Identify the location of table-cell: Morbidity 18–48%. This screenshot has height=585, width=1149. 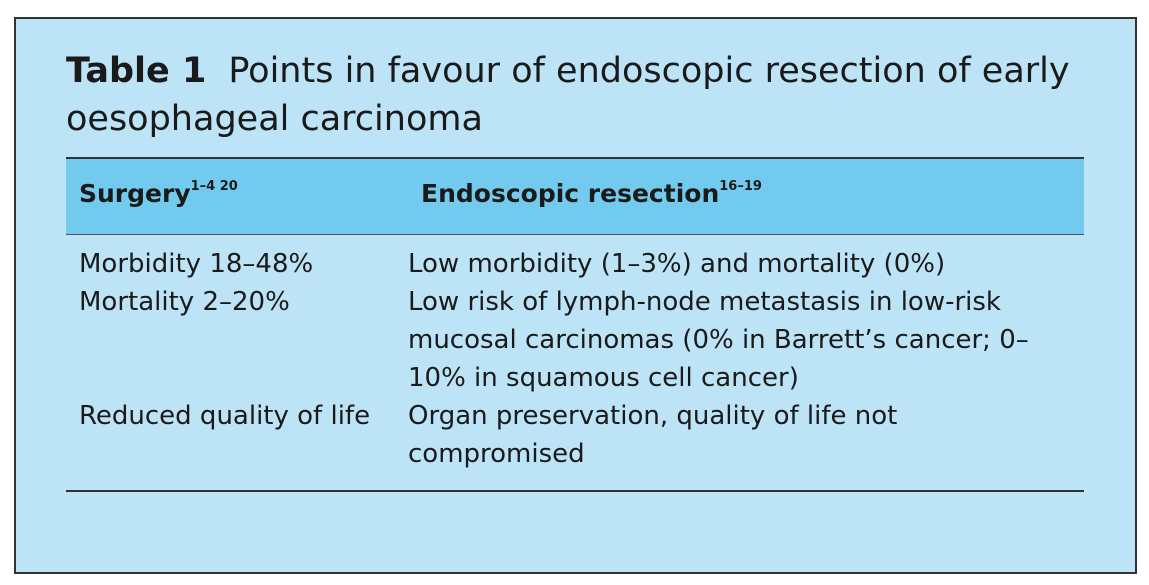
(196, 264).